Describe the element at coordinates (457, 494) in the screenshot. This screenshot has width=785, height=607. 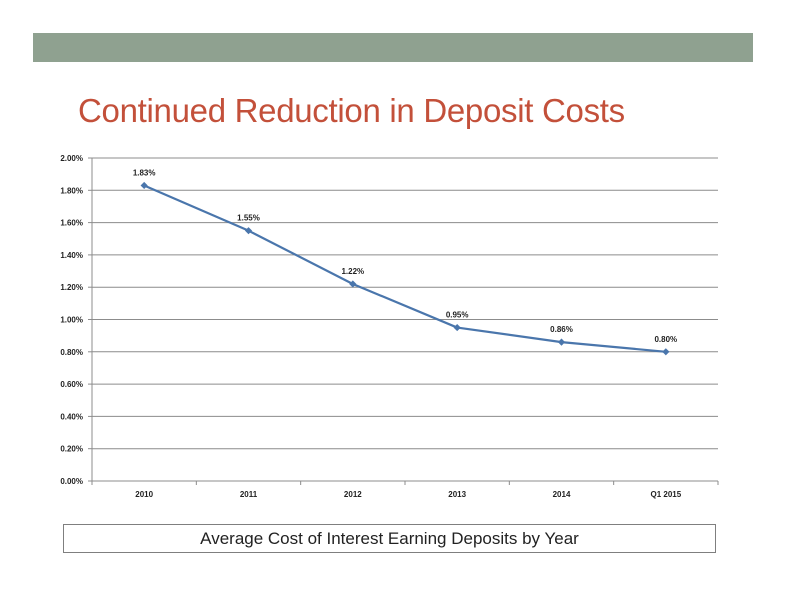
I see `x-tick-label: 2013` at that location.